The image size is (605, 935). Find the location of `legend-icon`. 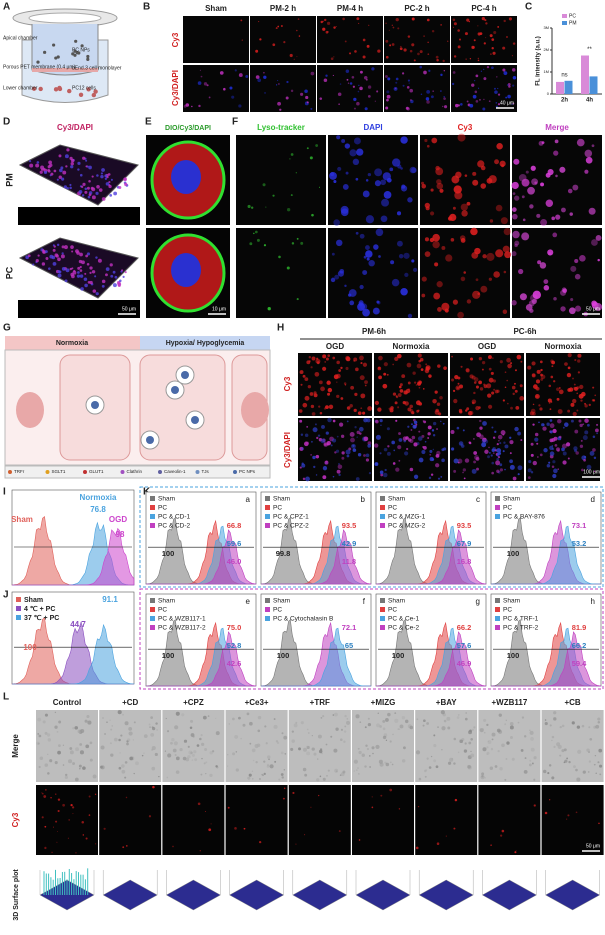

legend-icon is located at coordinates (47, 472).